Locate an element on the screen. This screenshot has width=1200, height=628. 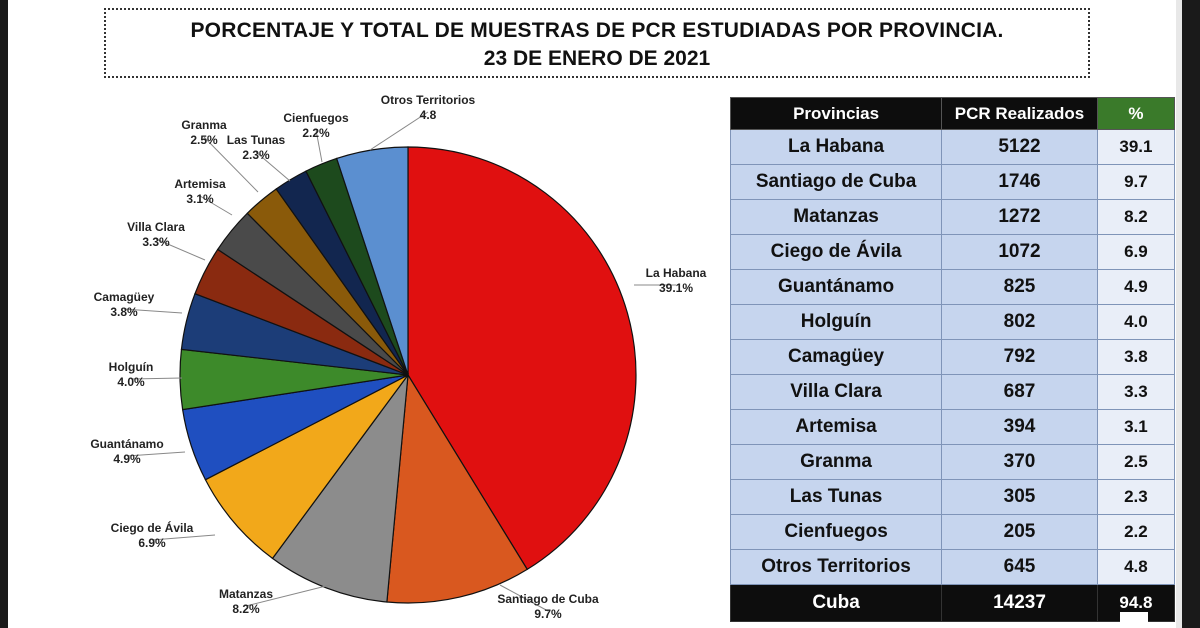
header-provincias: Provincias is located at coordinates (836, 113).